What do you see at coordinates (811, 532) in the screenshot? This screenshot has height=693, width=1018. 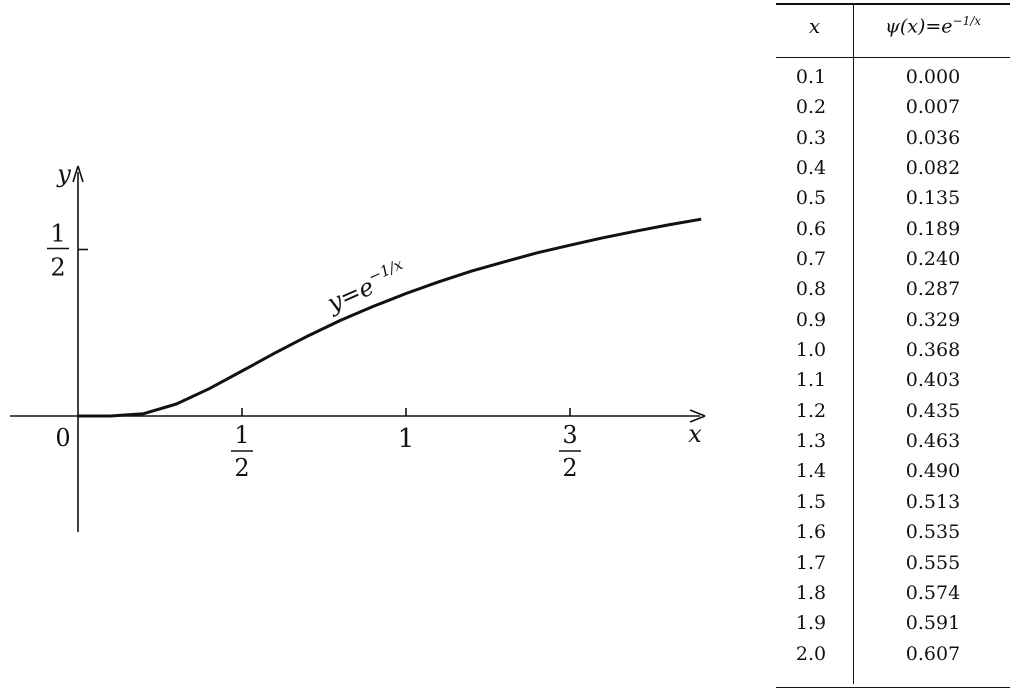 I see `table-cell-x: 1.6` at bounding box center [811, 532].